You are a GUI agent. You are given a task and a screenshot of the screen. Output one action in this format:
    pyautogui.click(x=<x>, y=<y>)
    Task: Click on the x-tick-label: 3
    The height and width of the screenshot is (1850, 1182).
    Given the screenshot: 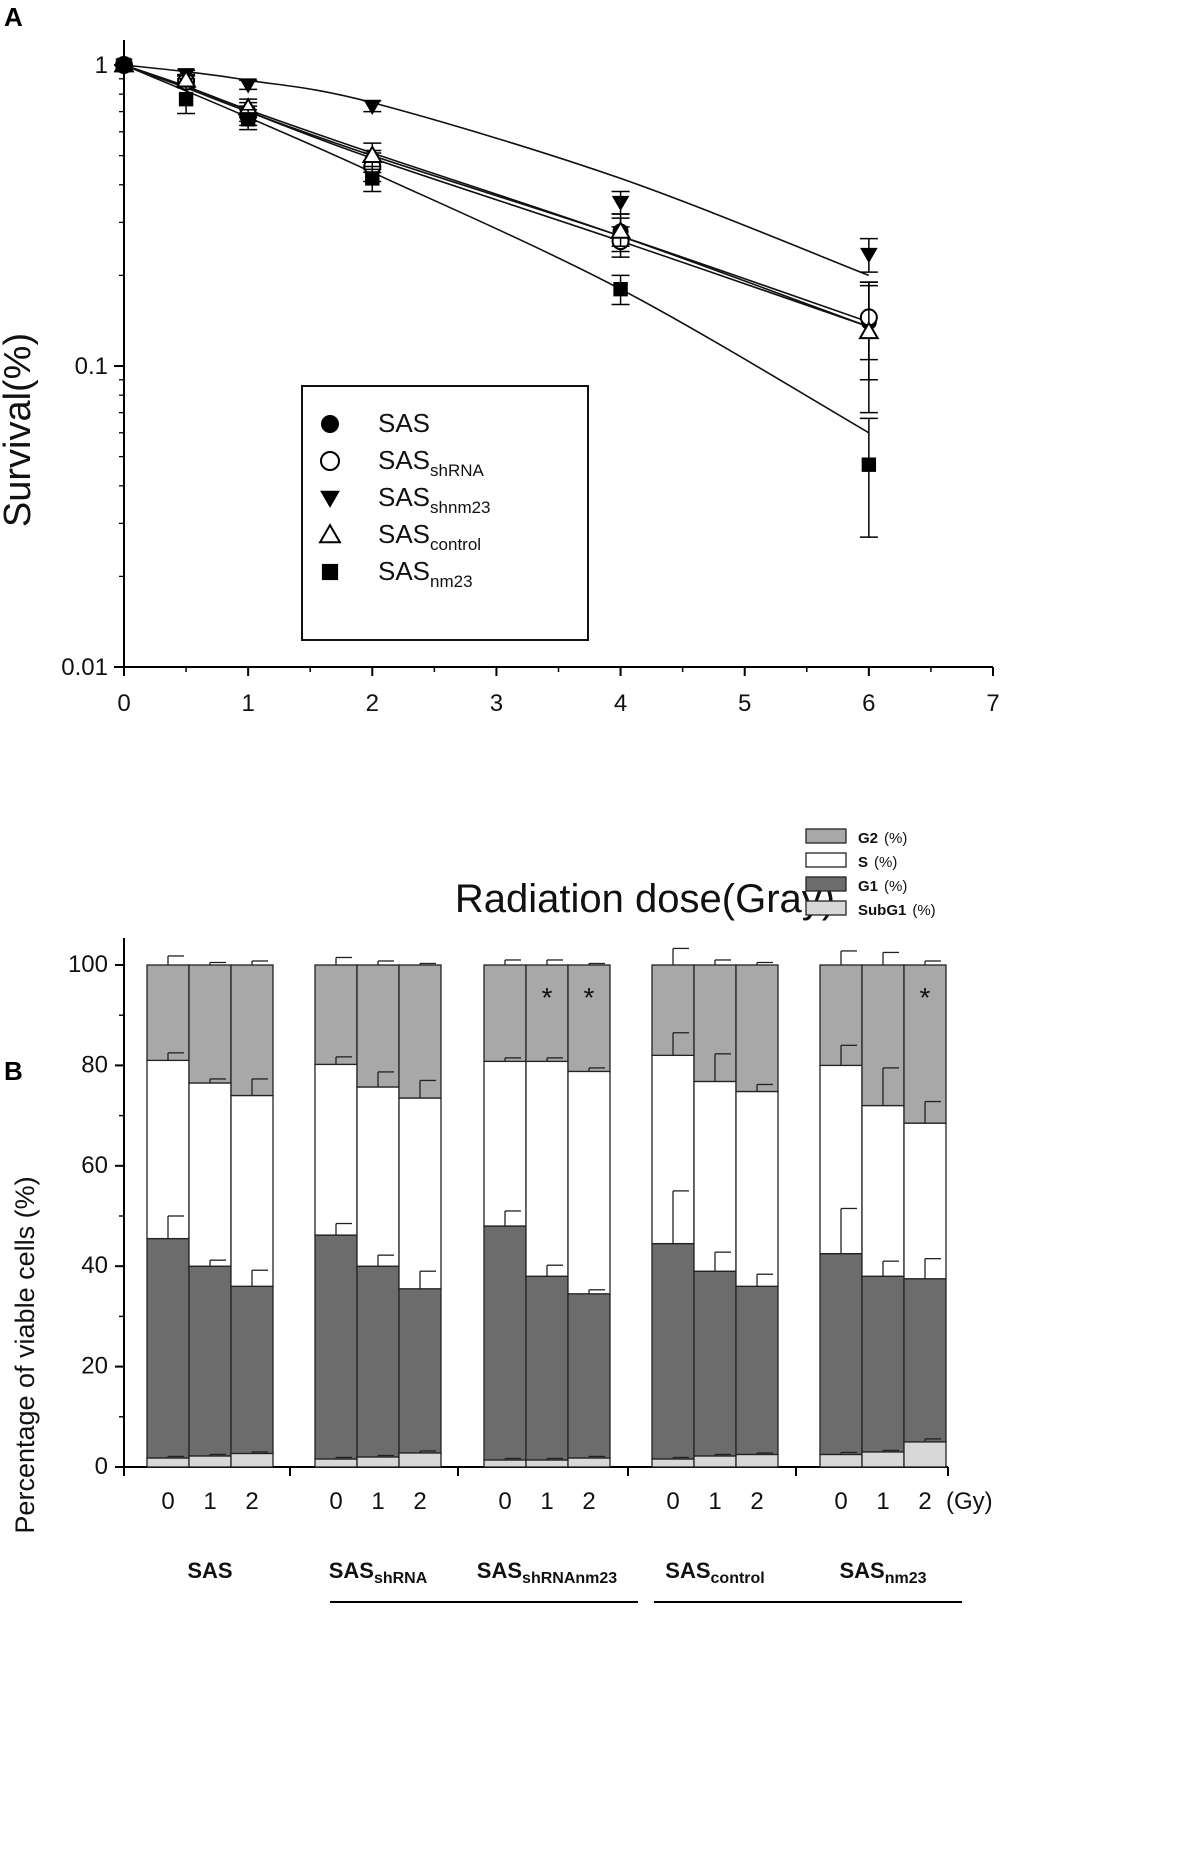 What is the action you would take?
    pyautogui.click(x=496, y=703)
    